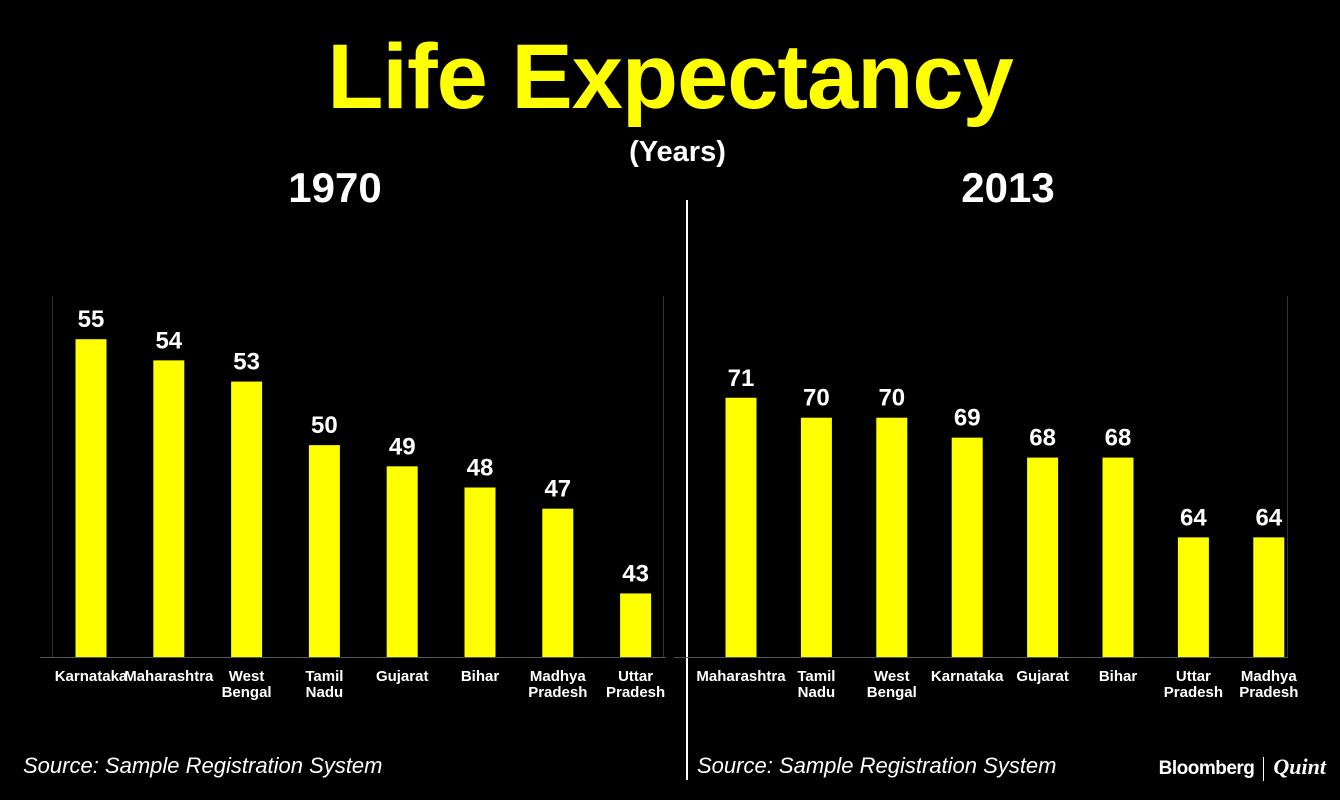 This screenshot has height=800, width=1340. I want to click on panel-title-1970: 1970, so click(335, 187).